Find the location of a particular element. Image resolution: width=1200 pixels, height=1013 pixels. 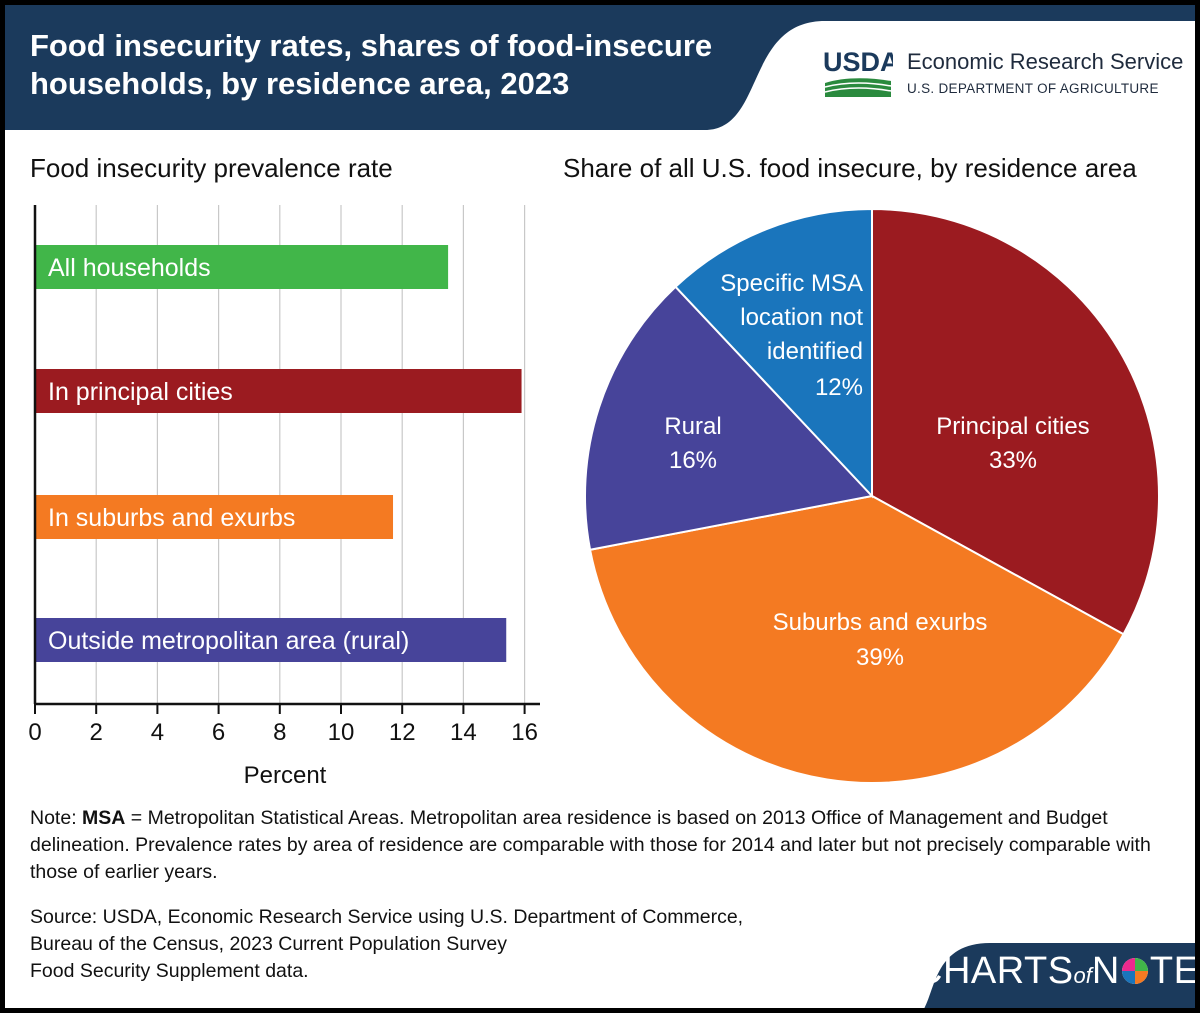

brand-n: N is located at coordinates (1105, 971).